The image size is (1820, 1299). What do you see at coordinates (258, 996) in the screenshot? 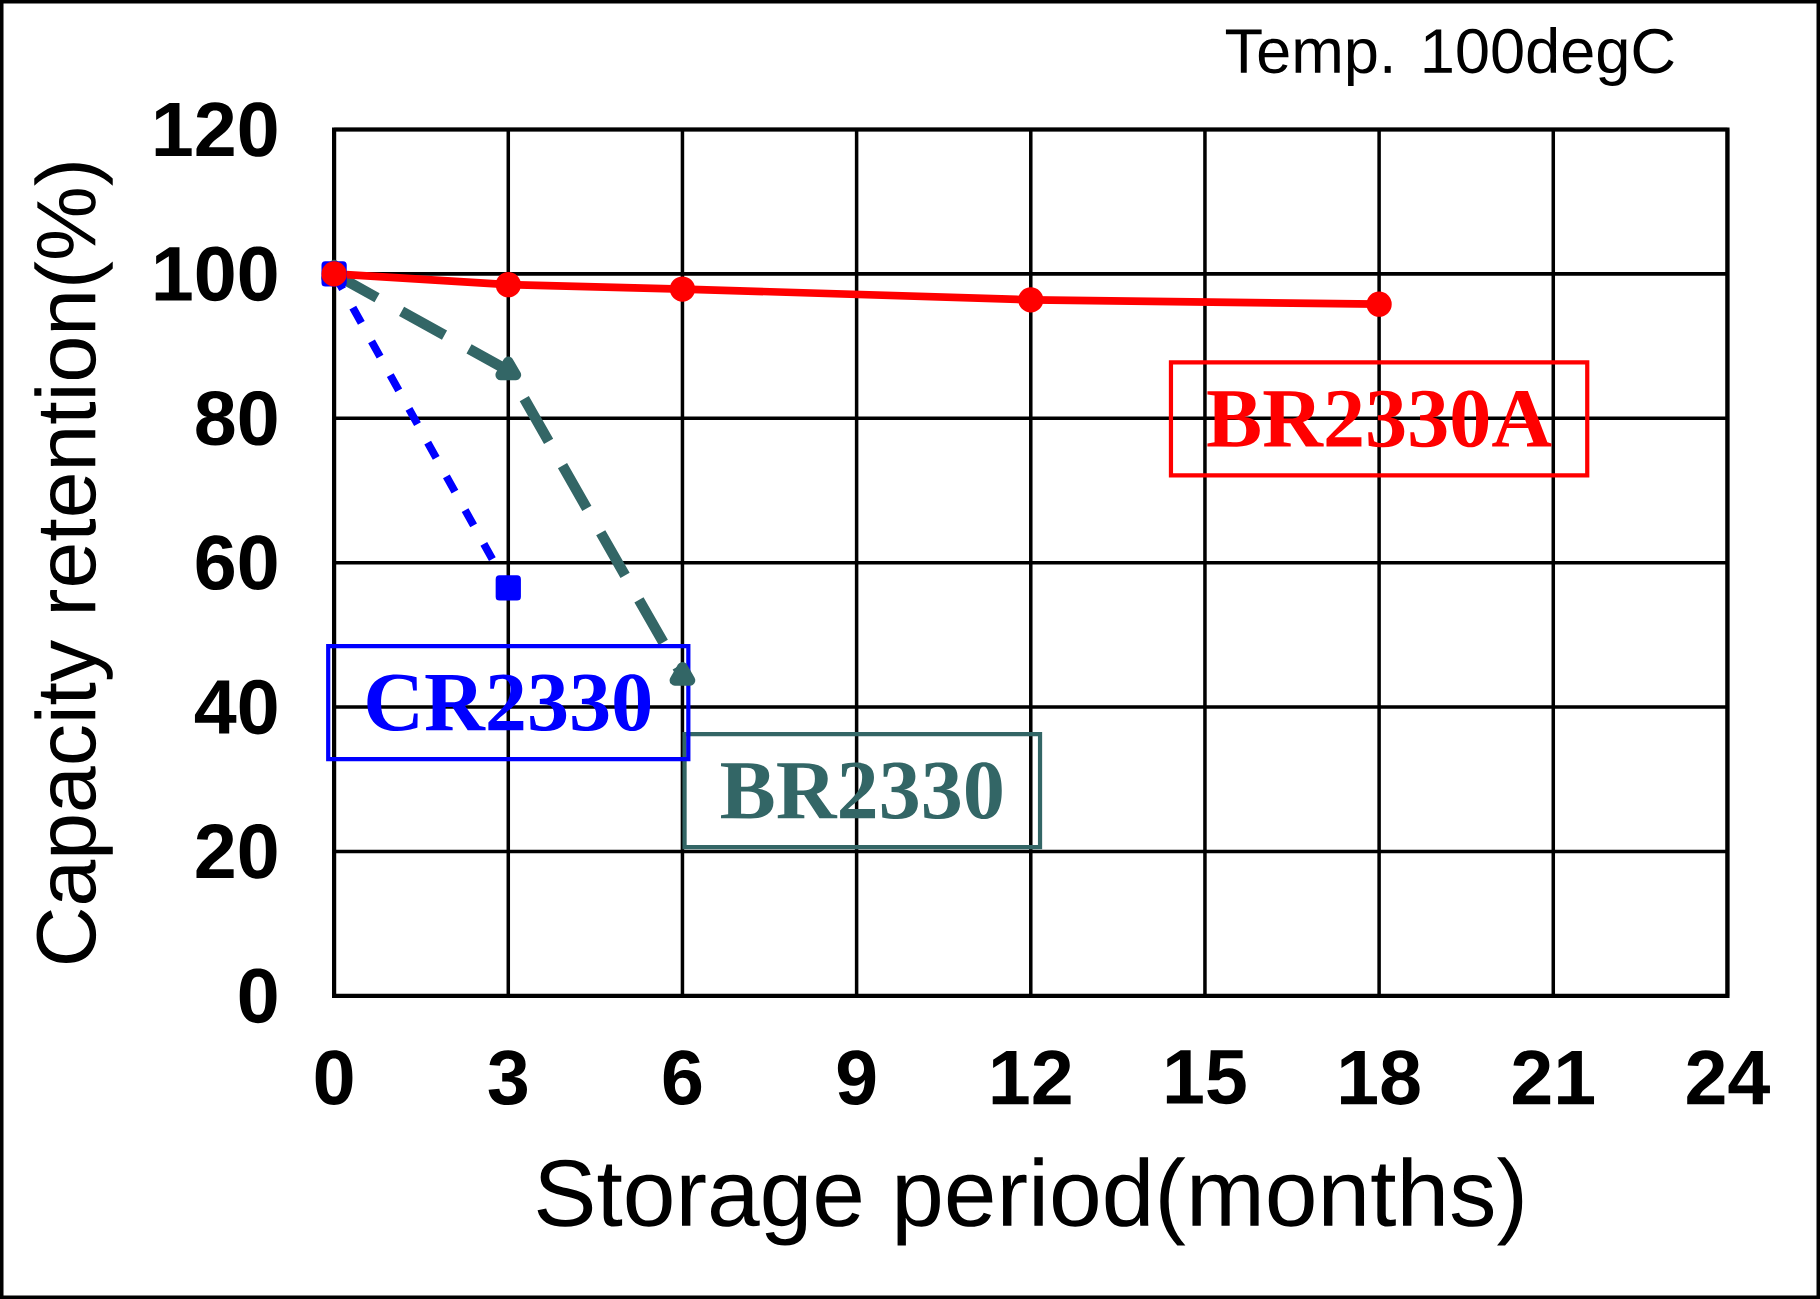
I see `y-tick-label: 0` at bounding box center [258, 996].